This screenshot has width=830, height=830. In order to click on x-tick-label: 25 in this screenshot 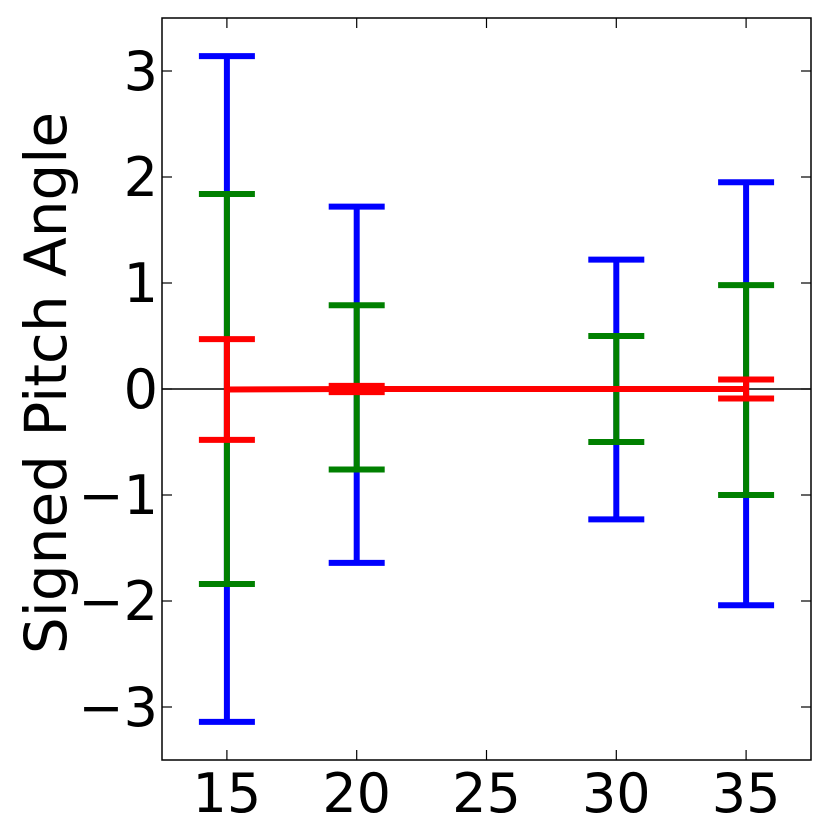, I will do `click(486, 793)`.